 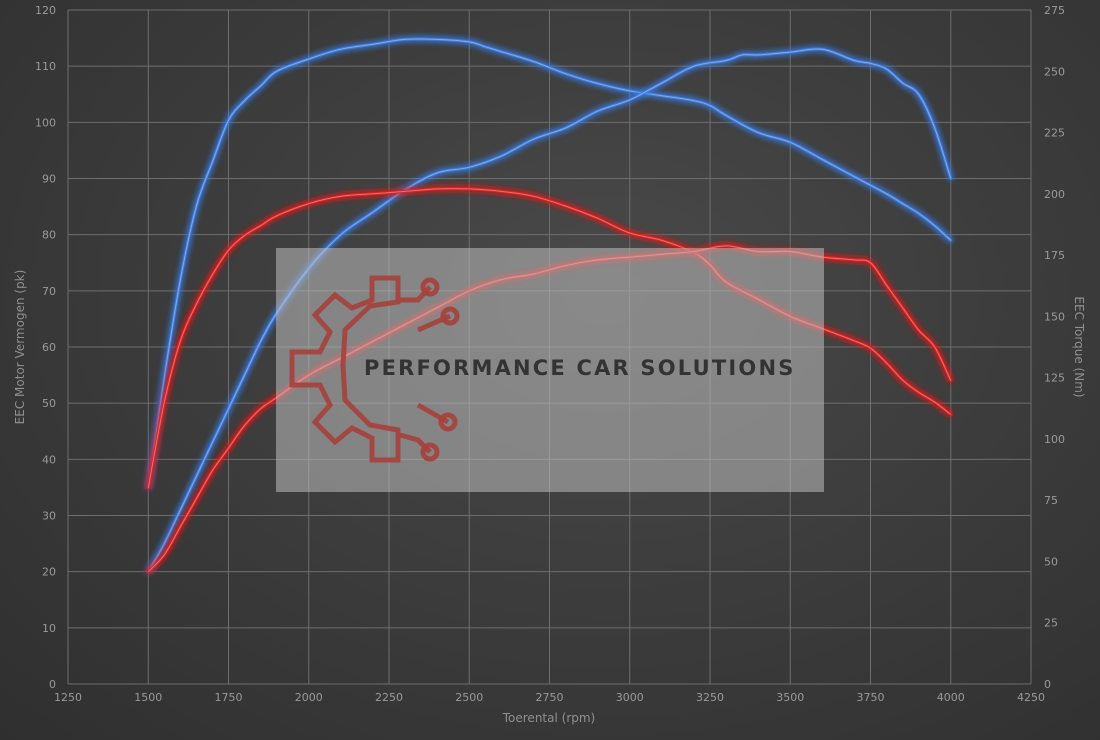 I want to click on x-tick-label: 1750, so click(x=229, y=697).